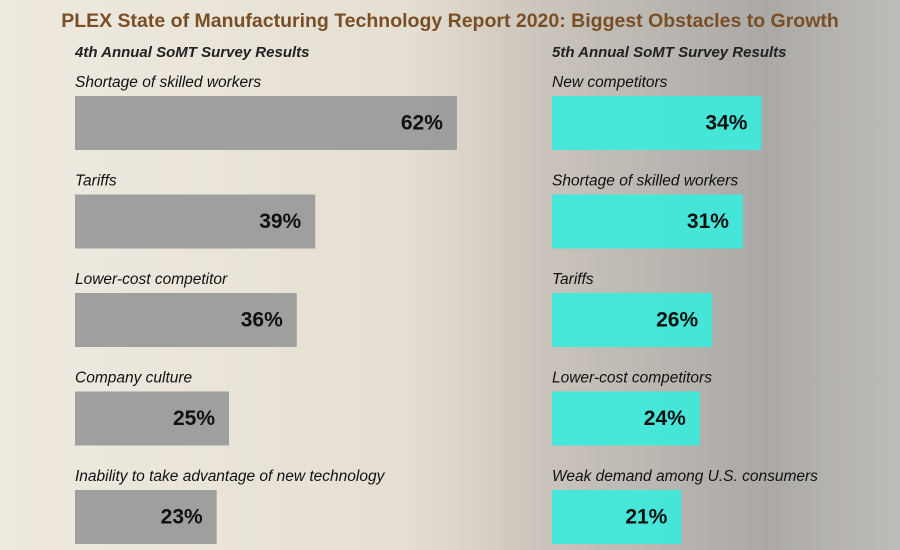  I want to click on value-label: 25%, so click(194, 418).